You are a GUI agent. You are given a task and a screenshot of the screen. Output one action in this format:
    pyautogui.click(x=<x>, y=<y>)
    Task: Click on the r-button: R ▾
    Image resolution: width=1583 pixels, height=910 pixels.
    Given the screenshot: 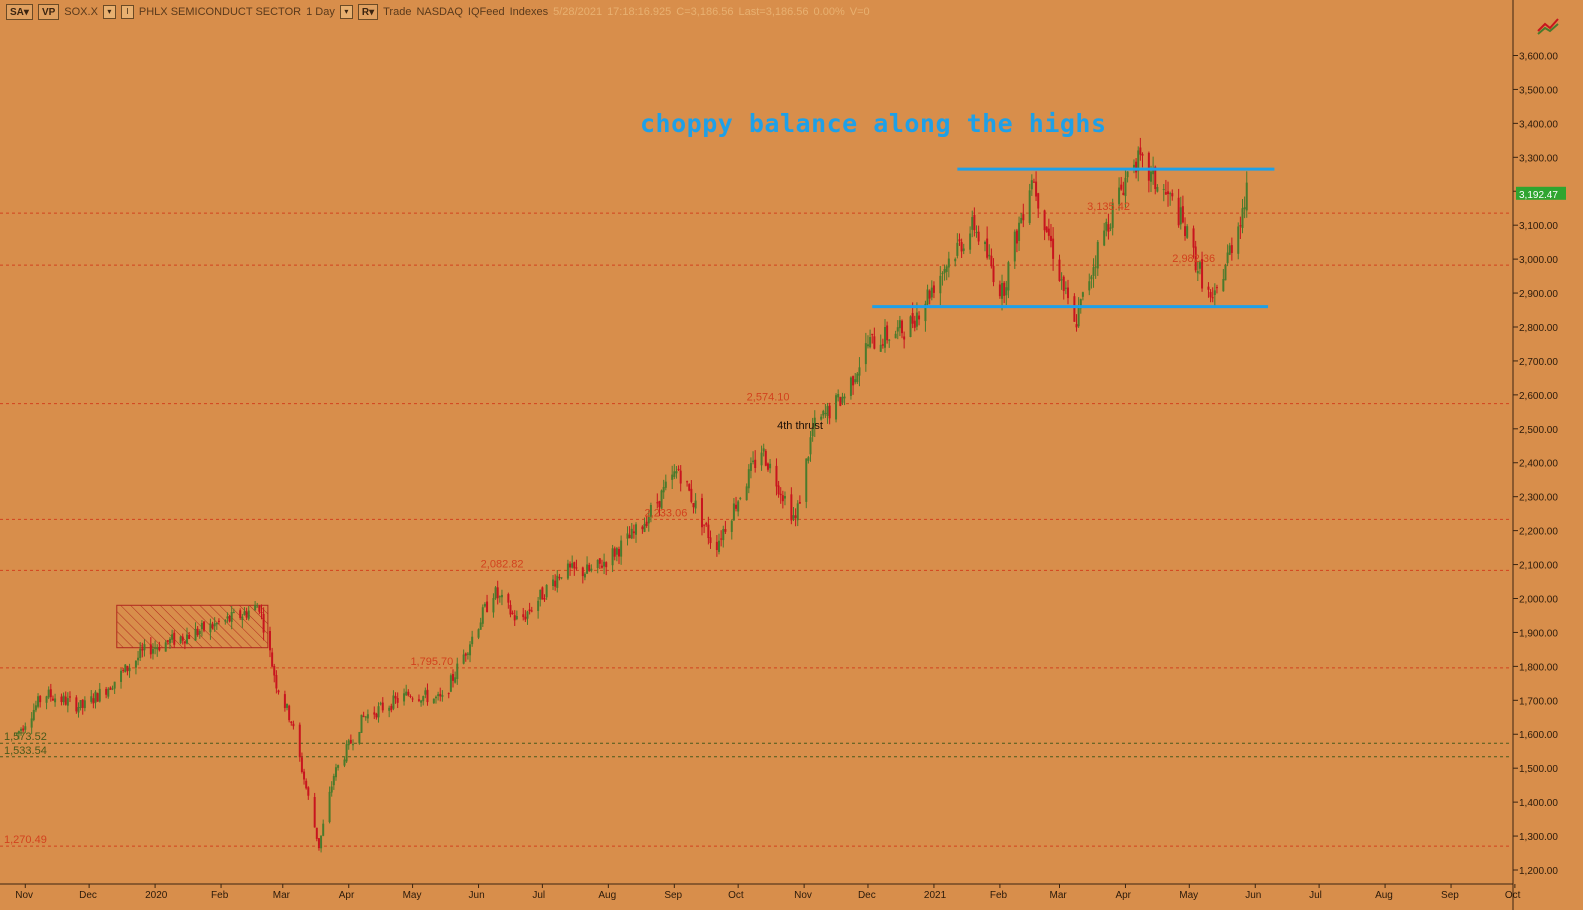 What is the action you would take?
    pyautogui.click(x=368, y=12)
    